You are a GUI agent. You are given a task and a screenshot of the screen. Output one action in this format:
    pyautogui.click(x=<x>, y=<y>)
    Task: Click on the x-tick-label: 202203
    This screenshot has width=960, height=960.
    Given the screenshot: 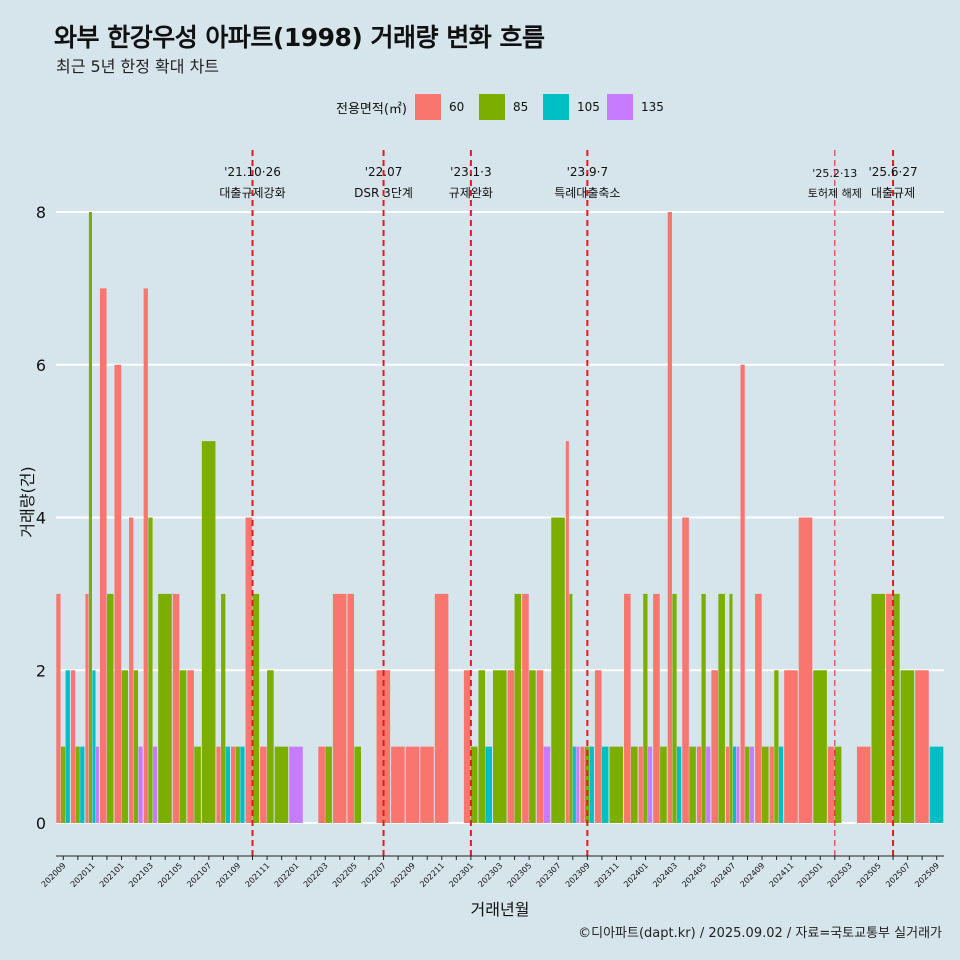 What is the action you would take?
    pyautogui.click(x=316, y=875)
    